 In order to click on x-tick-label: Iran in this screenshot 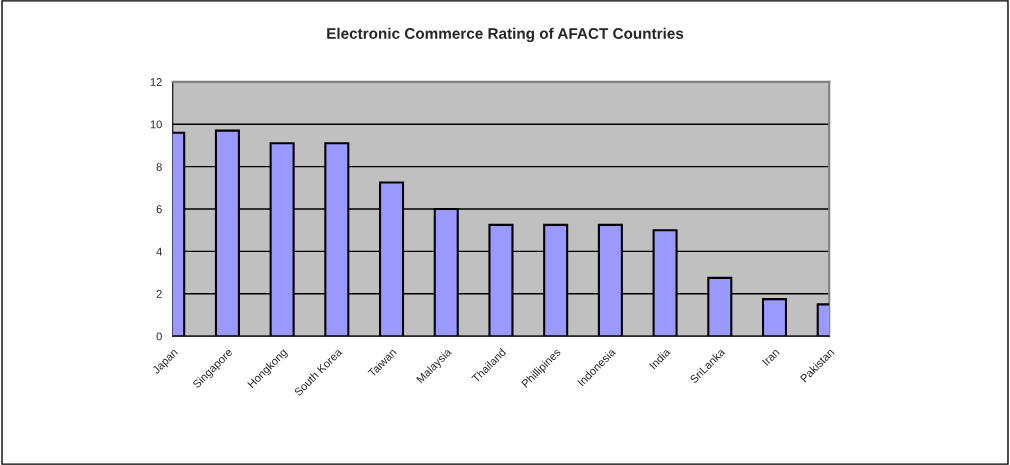, I will do `click(770, 357)`.